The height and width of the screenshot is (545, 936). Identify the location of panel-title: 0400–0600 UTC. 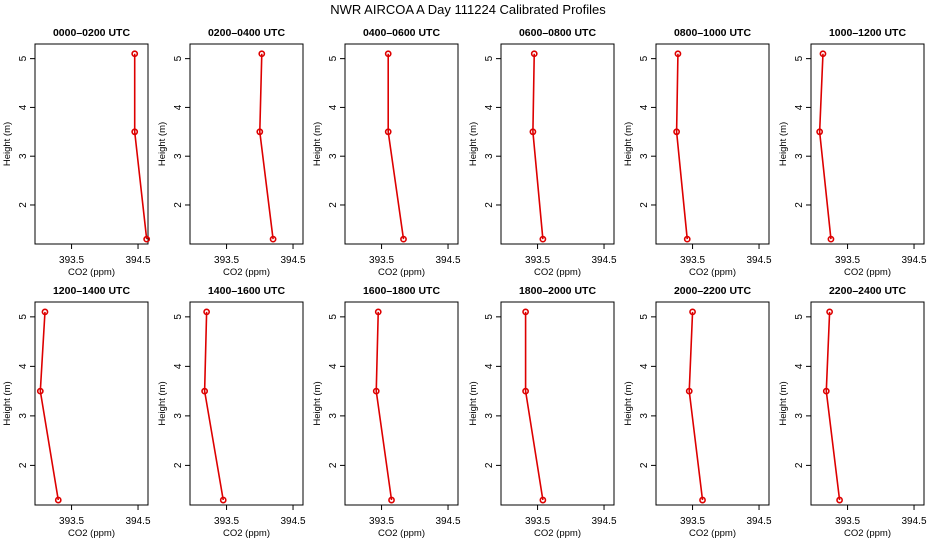
(401, 33).